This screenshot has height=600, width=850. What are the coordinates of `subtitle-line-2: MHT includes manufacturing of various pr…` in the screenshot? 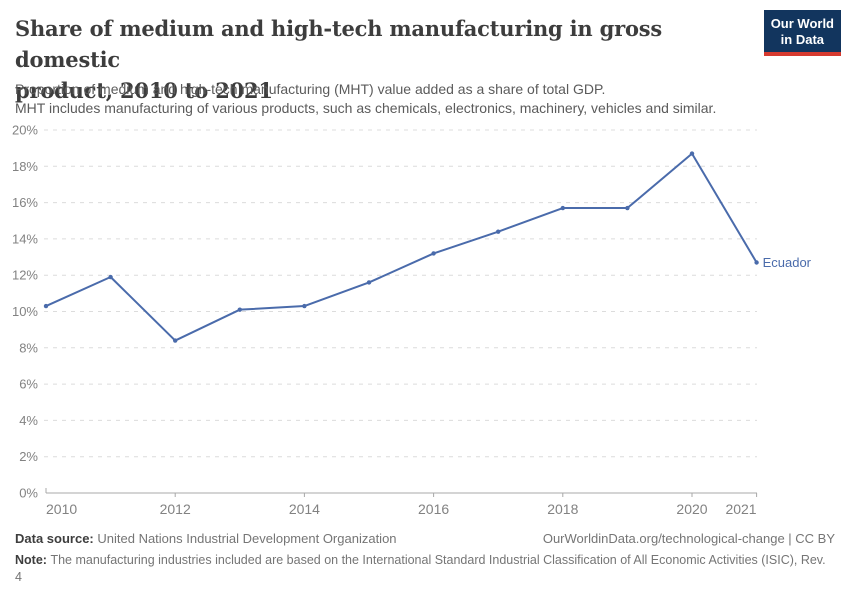 It's located at (366, 107).